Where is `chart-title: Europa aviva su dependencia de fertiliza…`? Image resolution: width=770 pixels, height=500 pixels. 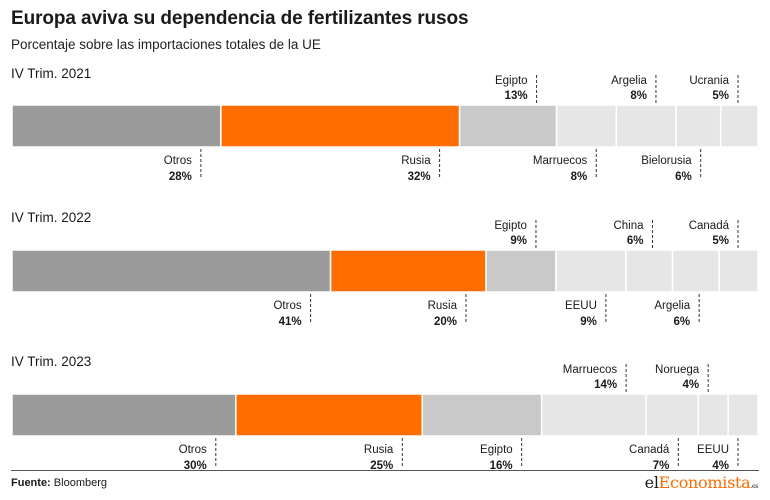 chart-title: Europa aviva su dependencia de fertiliza… is located at coordinates (240, 18).